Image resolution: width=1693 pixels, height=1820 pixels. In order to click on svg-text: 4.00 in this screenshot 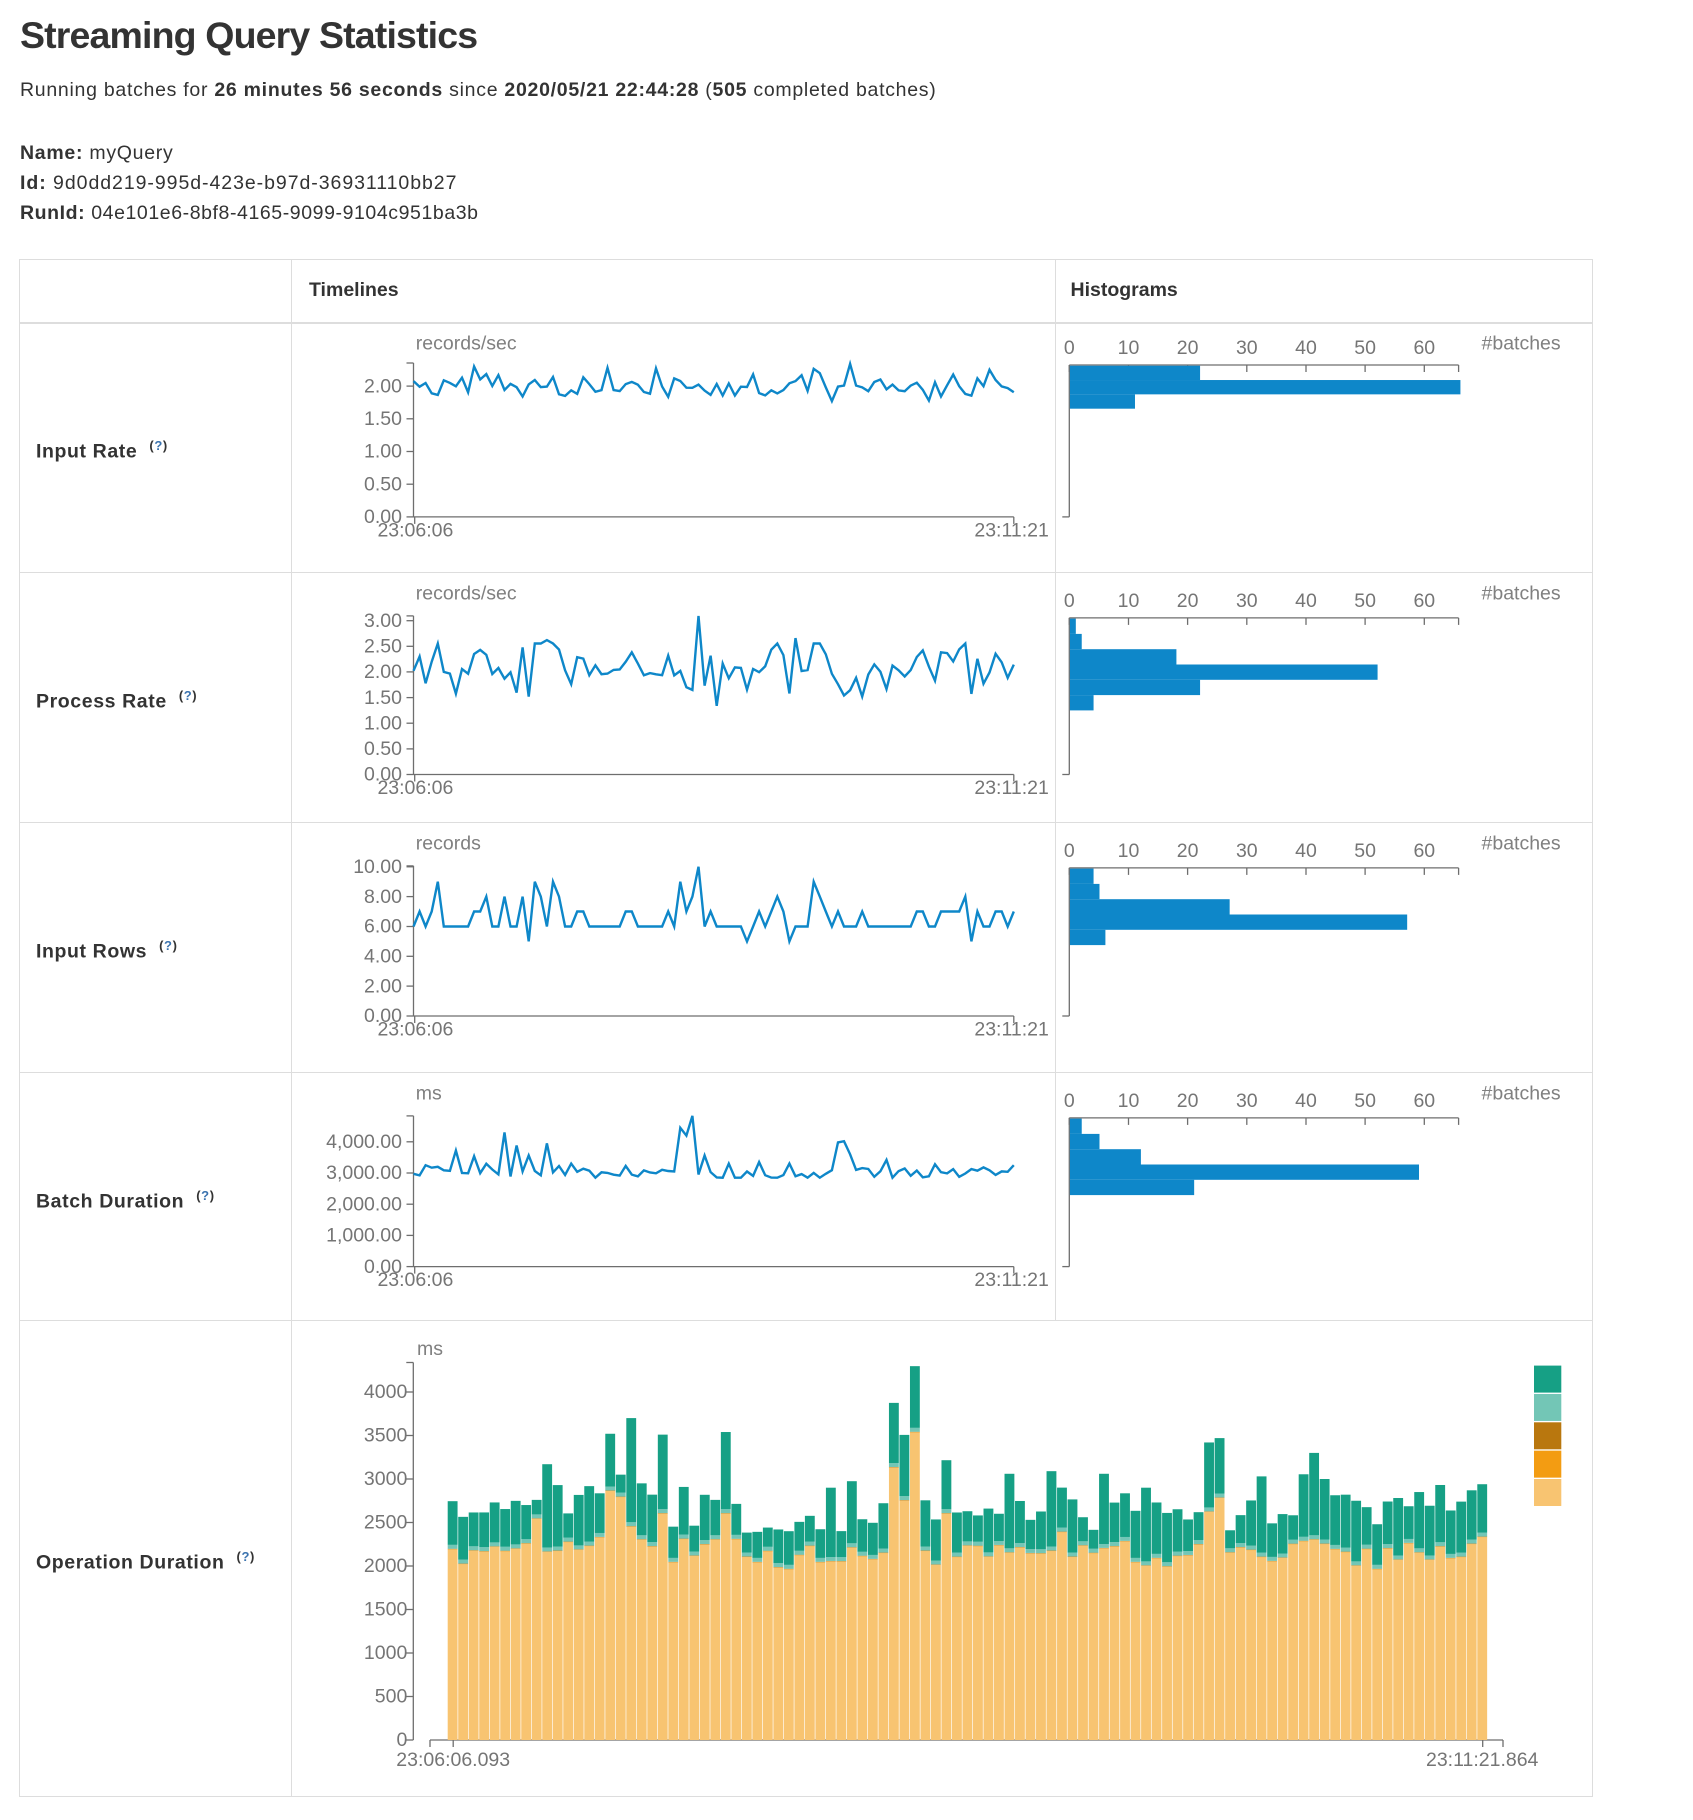, I will do `click(383, 957)`.